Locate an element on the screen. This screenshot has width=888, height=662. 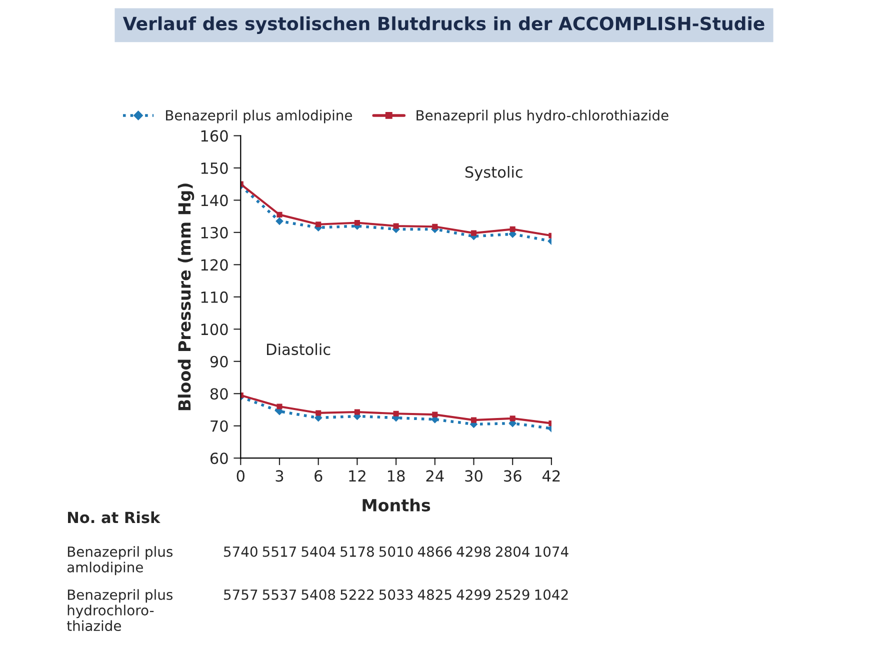
annotation: Diastolic is located at coordinates (298, 349).